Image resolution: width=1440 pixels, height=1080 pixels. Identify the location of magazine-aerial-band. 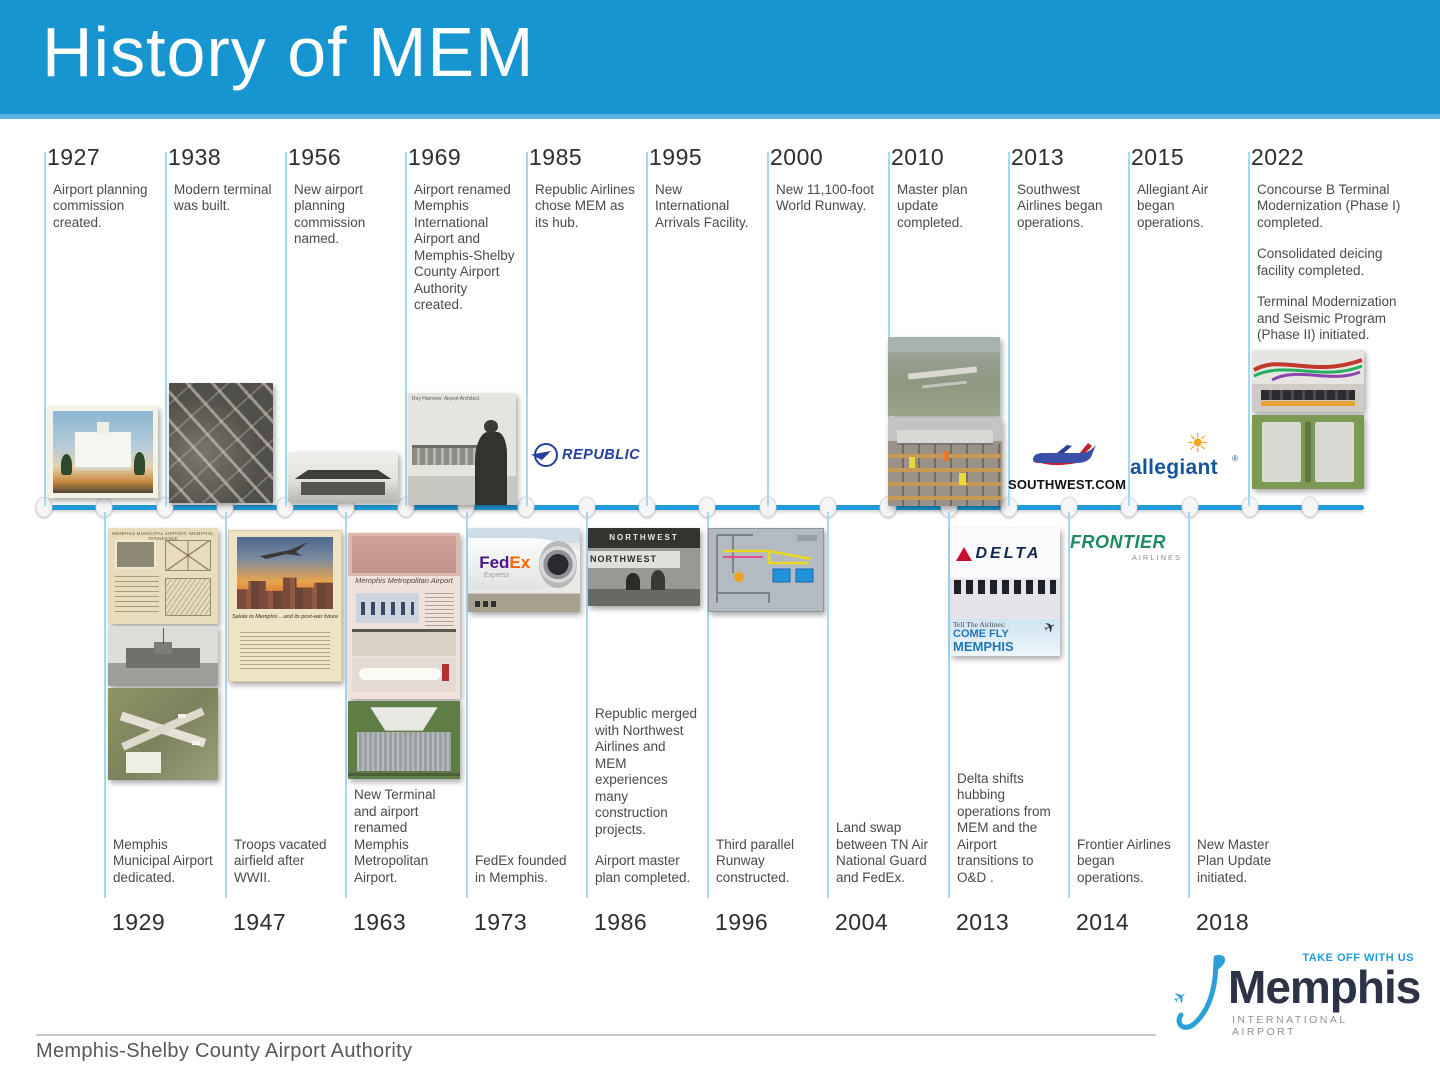
(404, 554).